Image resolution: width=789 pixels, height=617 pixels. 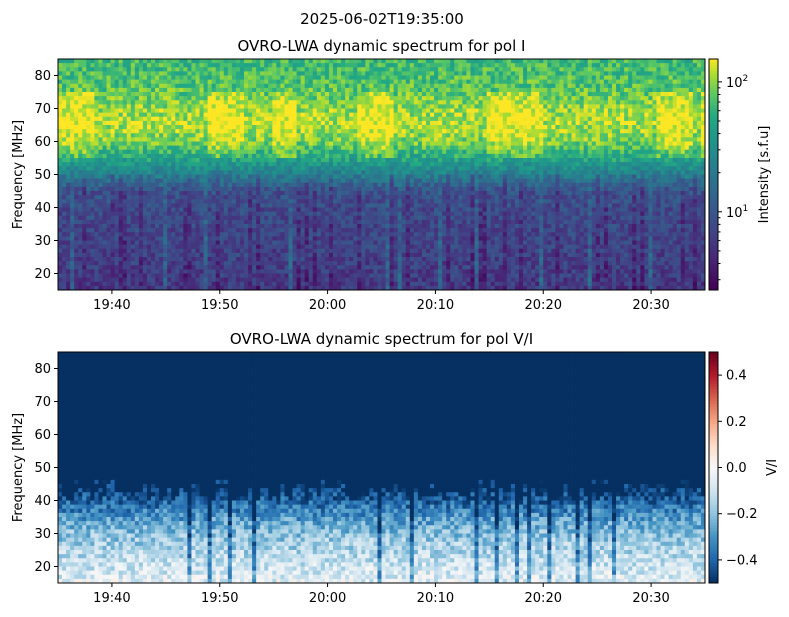 What do you see at coordinates (772, 467) in the screenshot?
I see `colorbar-label: V/I` at bounding box center [772, 467].